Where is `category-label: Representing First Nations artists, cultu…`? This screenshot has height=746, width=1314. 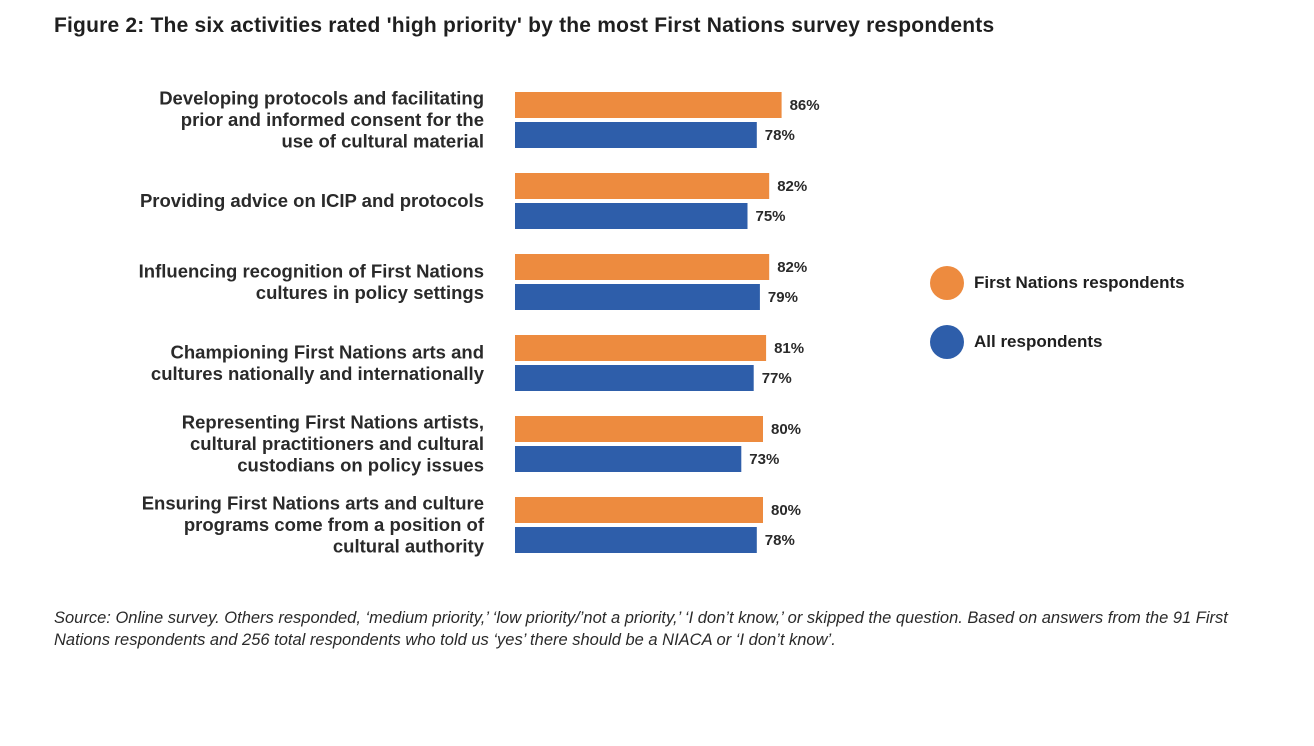 category-label: Representing First Nations artists, cultu… is located at coordinates (333, 444).